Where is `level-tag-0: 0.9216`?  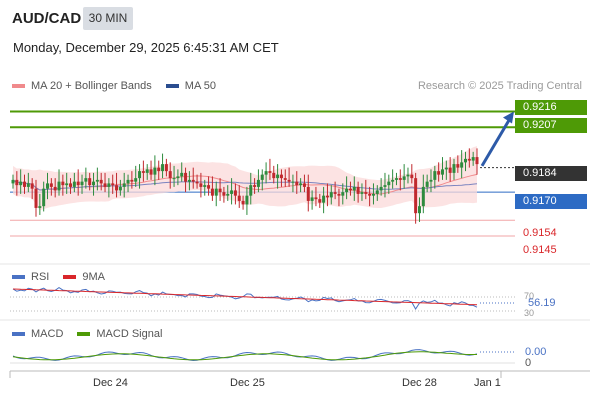
level-tag-0: 0.9216 is located at coordinates (551, 107).